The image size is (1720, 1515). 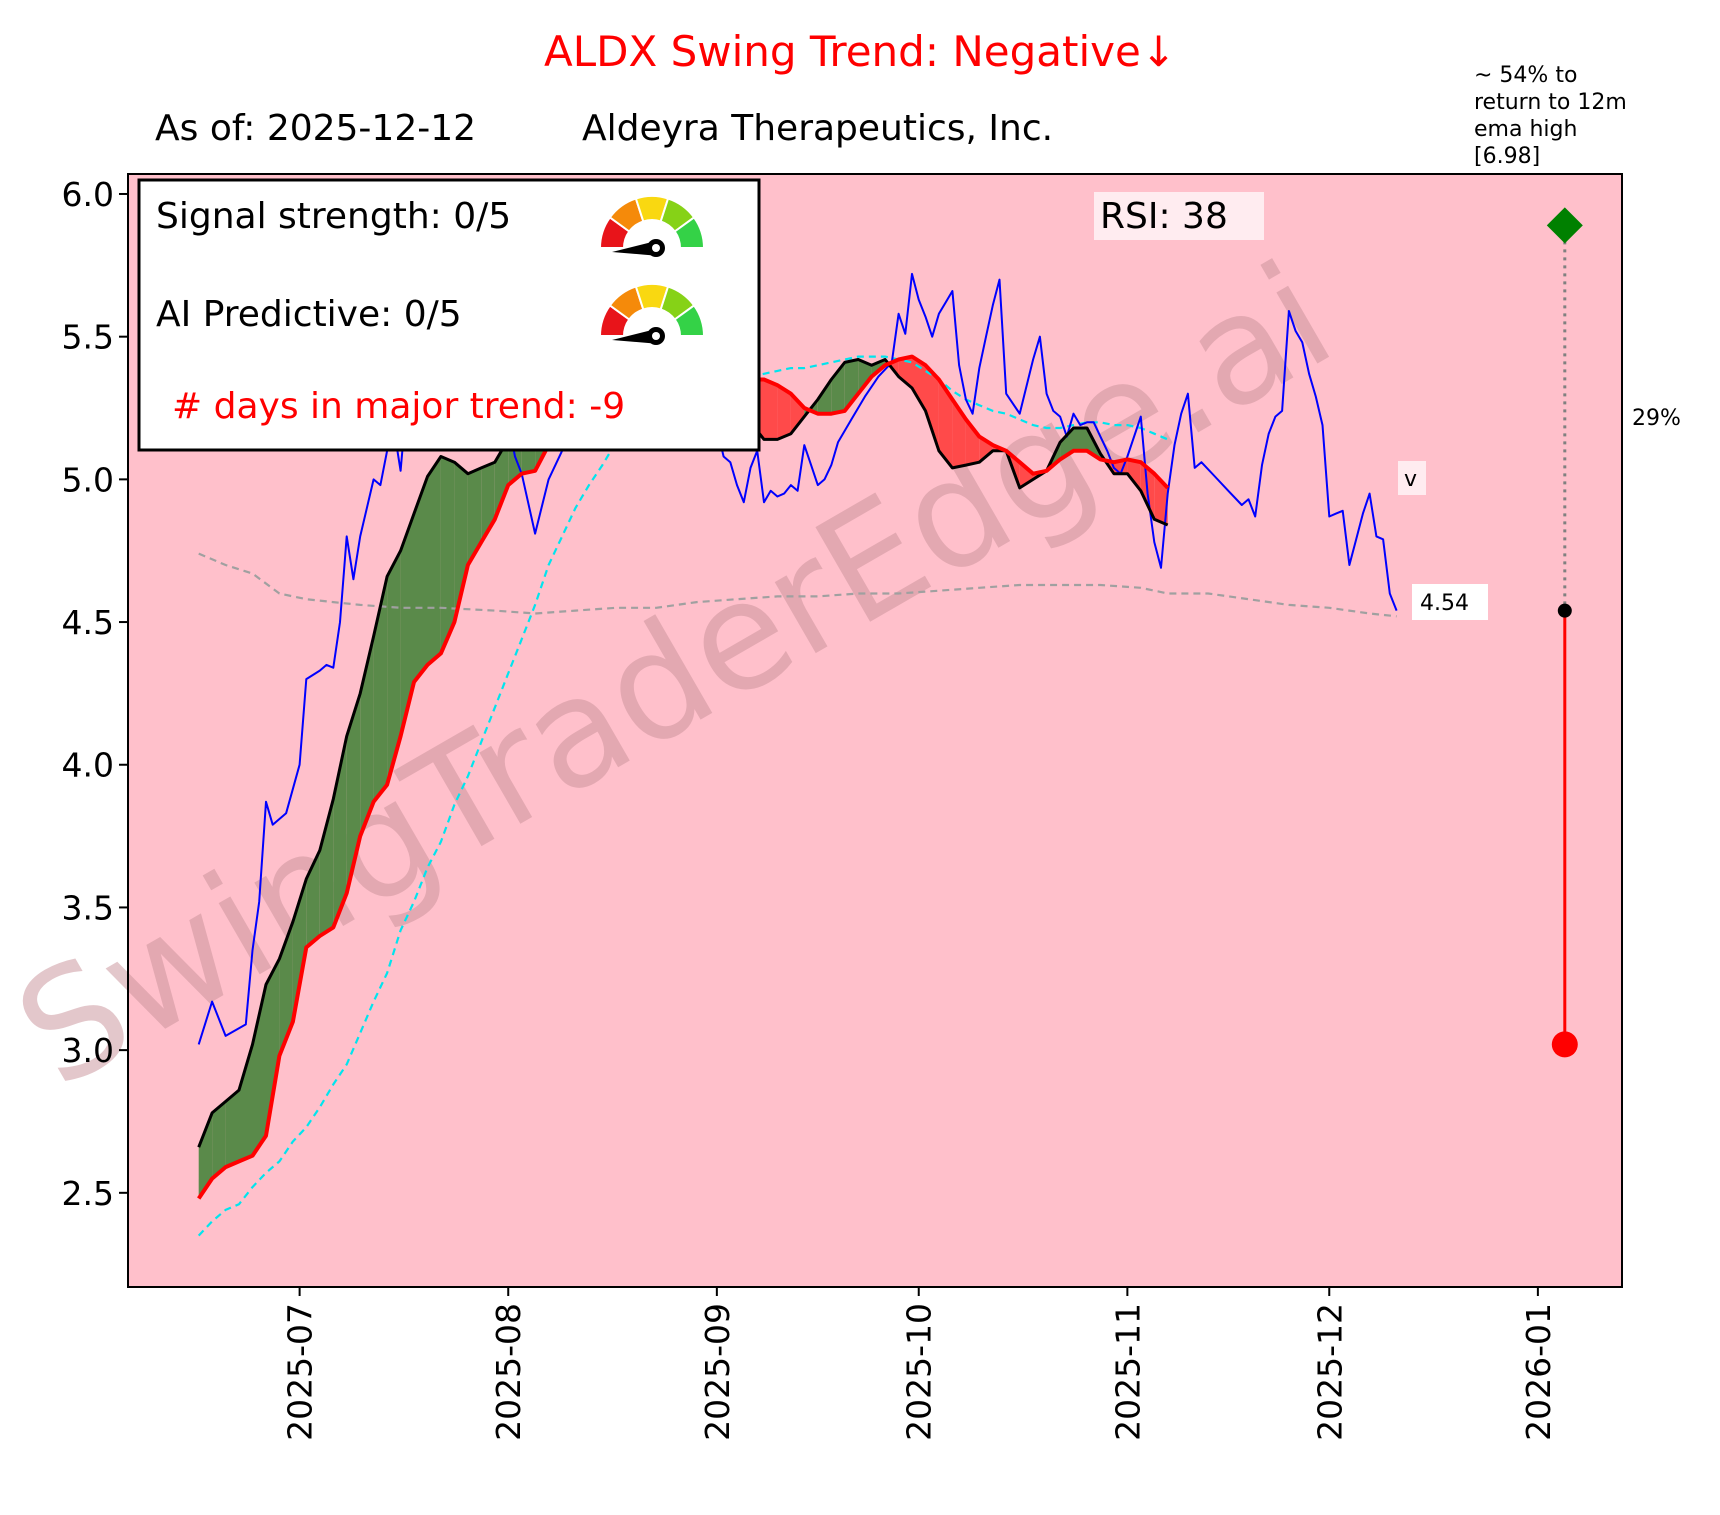 I want to click on legend-frame, so click(x=449, y=315).